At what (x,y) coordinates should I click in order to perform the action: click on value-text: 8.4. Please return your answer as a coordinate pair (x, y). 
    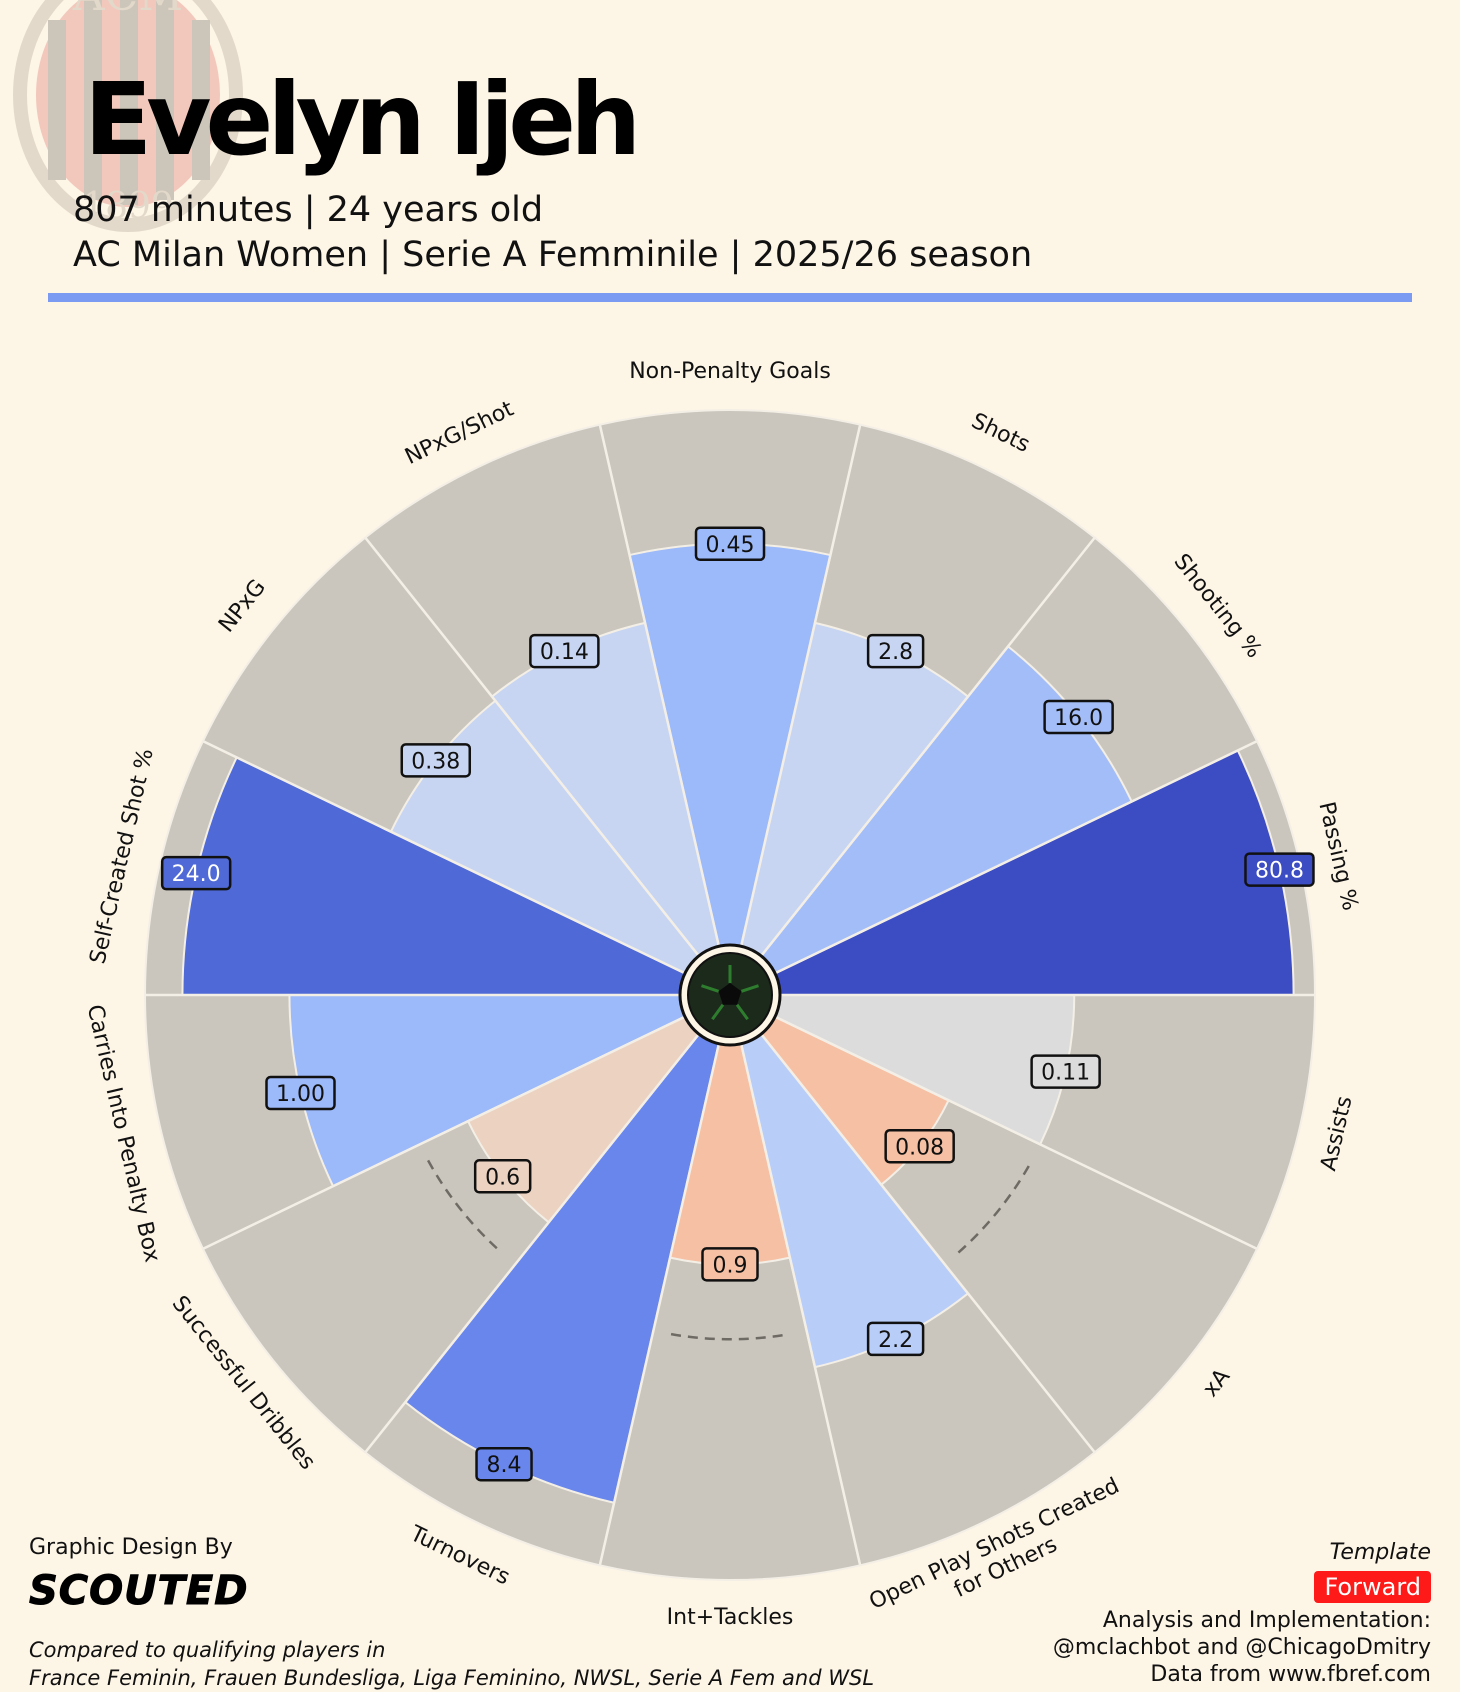
    Looking at the image, I should click on (504, 1465).